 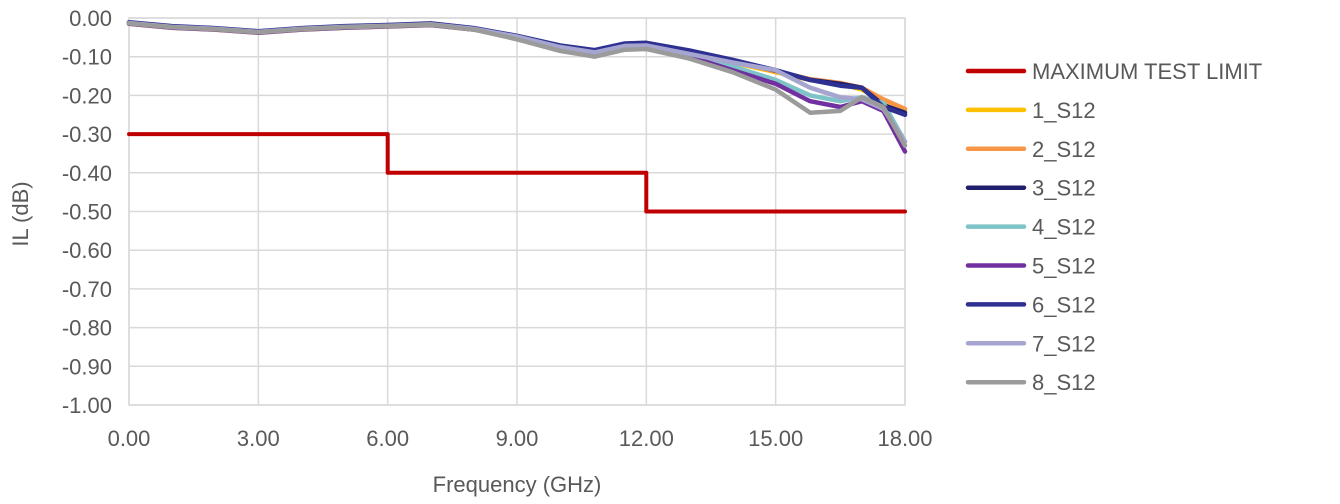 I want to click on y-tick-label: -0.40, so click(x=87, y=173).